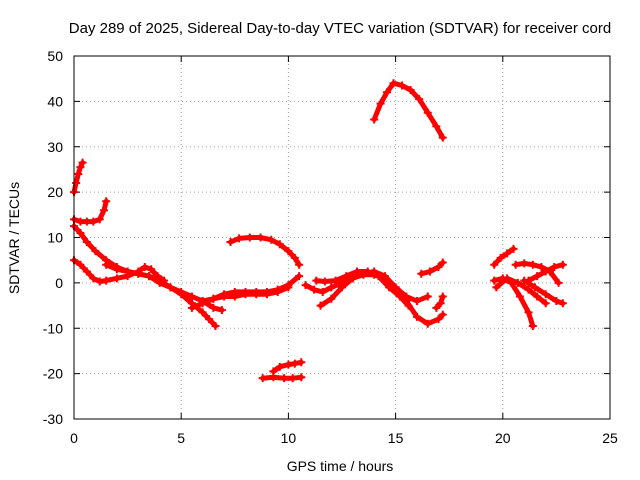 This screenshot has height=480, width=640. What do you see at coordinates (74, 438) in the screenshot?
I see `x-tick-label: 0` at bounding box center [74, 438].